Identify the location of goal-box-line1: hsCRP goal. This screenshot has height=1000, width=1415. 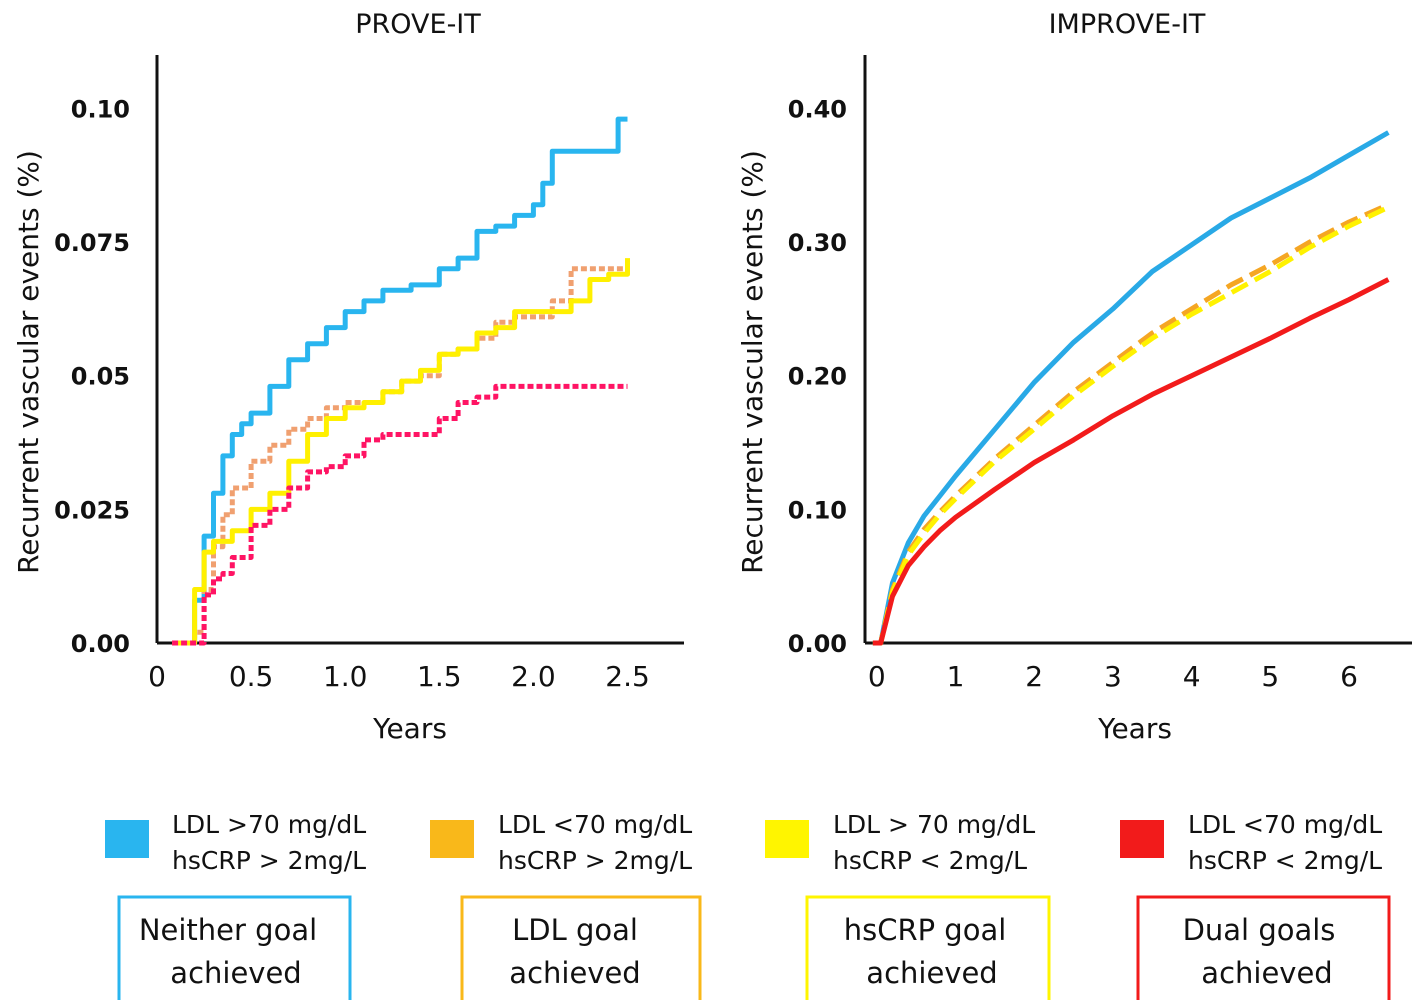
(925, 930).